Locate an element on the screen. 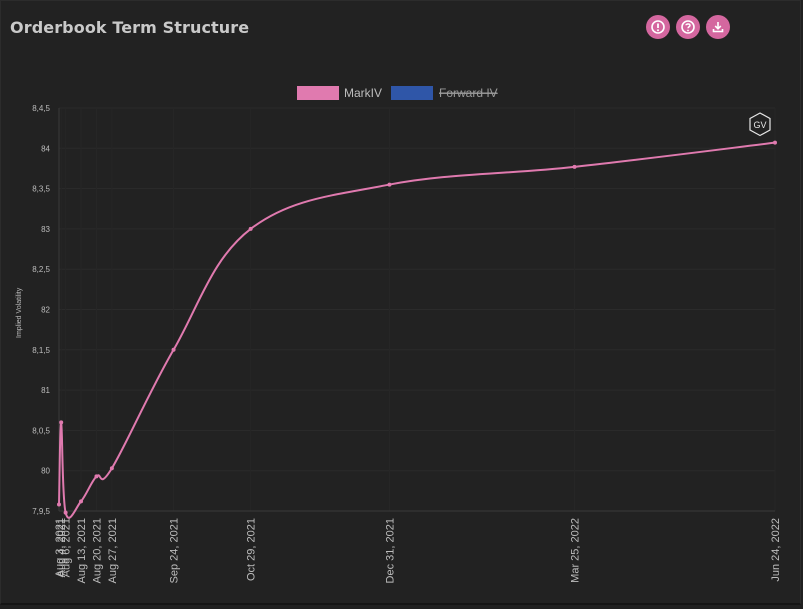 The image size is (803, 609). download-icon is located at coordinates (718, 27).